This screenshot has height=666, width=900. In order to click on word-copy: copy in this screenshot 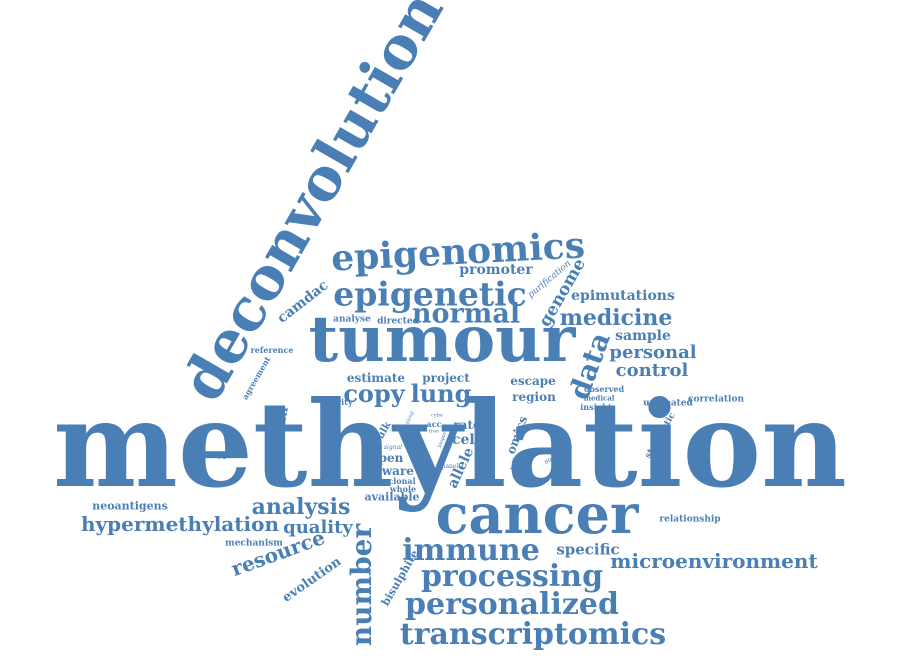, I will do `click(374, 393)`.